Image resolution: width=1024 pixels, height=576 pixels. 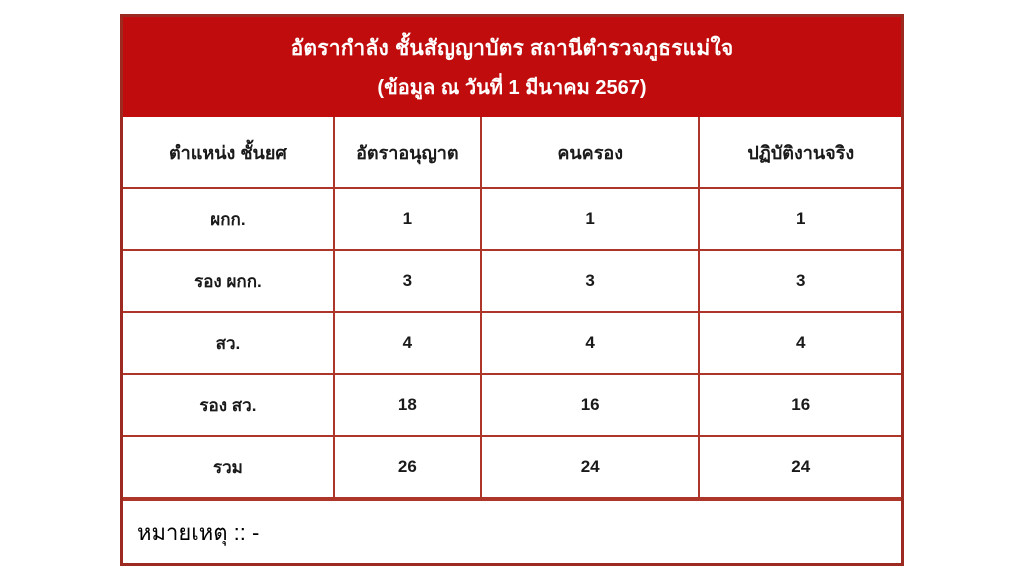 What do you see at coordinates (512, 87) in the screenshot?
I see `table-subtitle-date: (ข้อมูล ณ วันที่ 1 มีนาคม 2567)` at bounding box center [512, 87].